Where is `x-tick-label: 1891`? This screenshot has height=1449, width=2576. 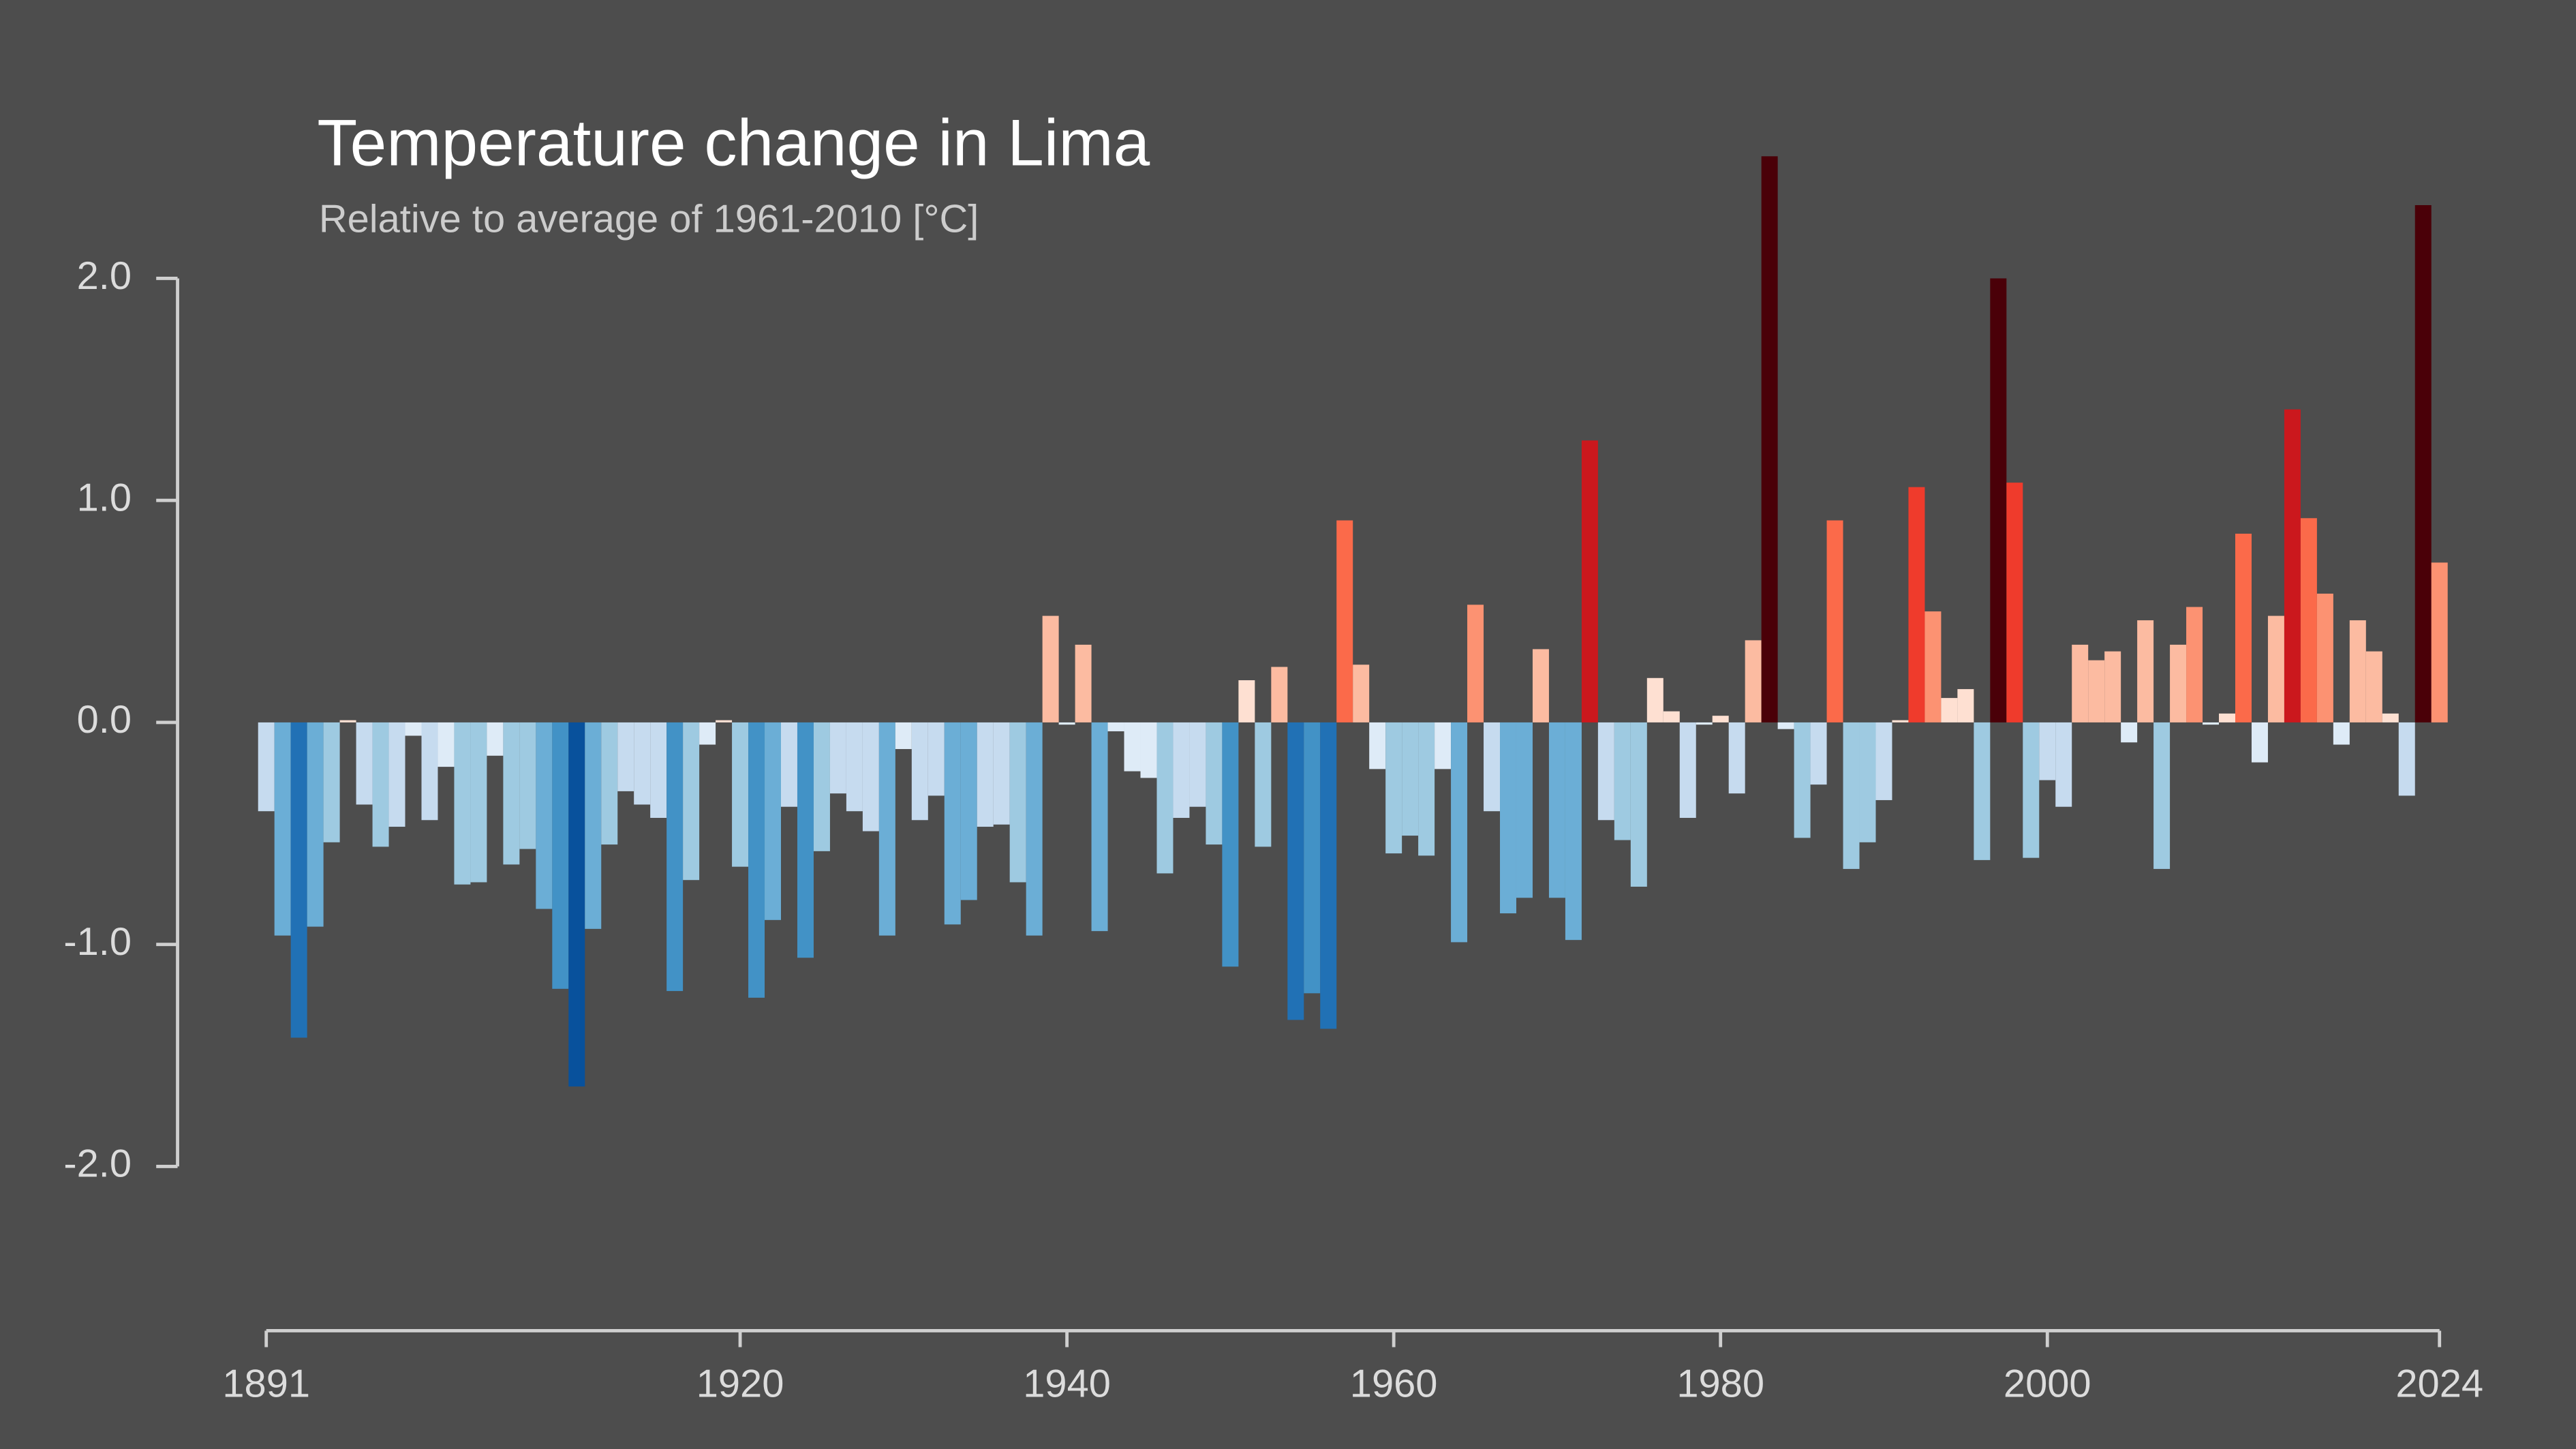
x-tick-label: 1891 is located at coordinates (266, 1384).